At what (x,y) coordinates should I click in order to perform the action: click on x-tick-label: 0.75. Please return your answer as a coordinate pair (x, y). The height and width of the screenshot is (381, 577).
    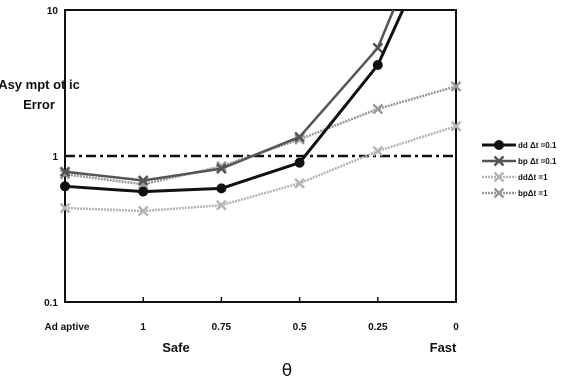
    Looking at the image, I should click on (222, 327).